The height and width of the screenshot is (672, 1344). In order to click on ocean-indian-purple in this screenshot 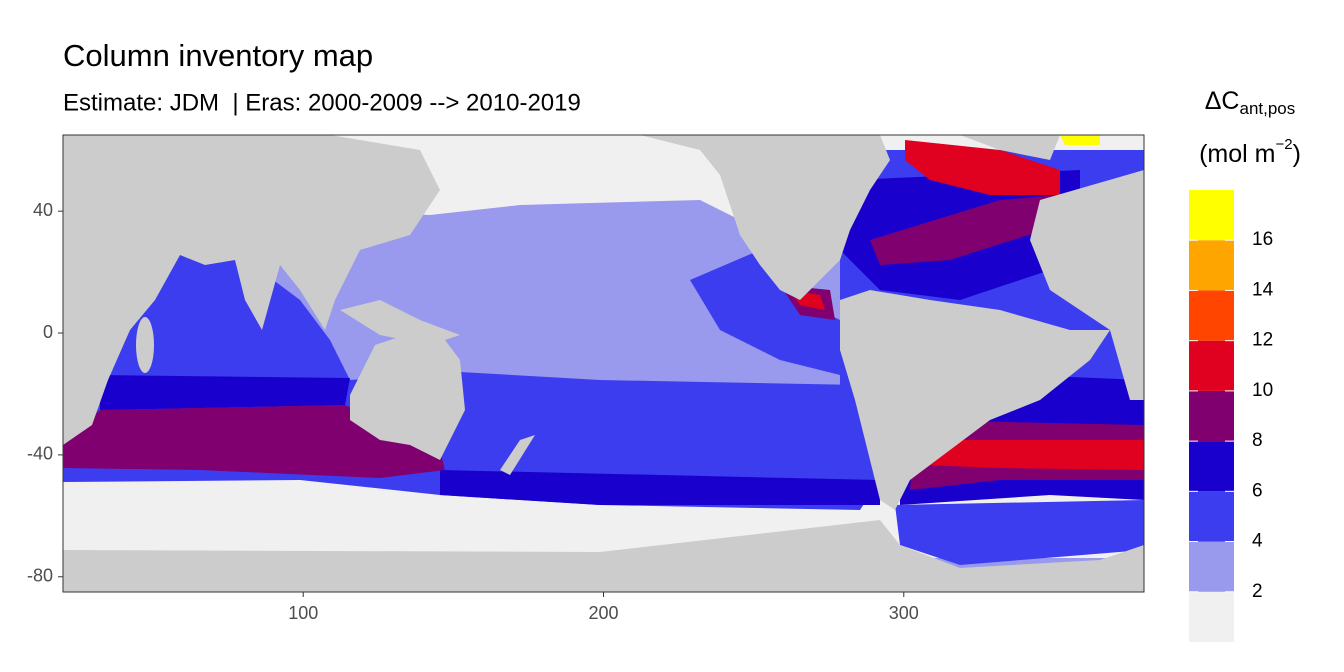, I will do `click(254, 441)`.